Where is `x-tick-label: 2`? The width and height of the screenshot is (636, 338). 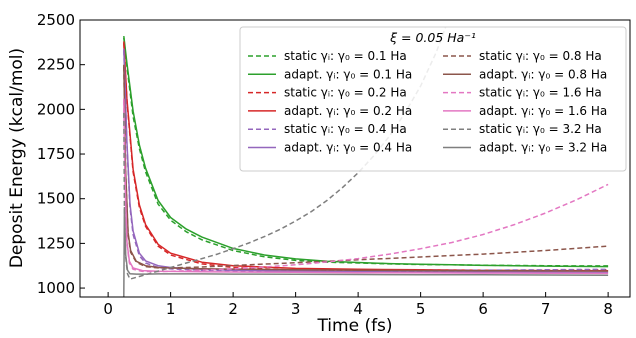 x-tick-label: 2 is located at coordinates (233, 309).